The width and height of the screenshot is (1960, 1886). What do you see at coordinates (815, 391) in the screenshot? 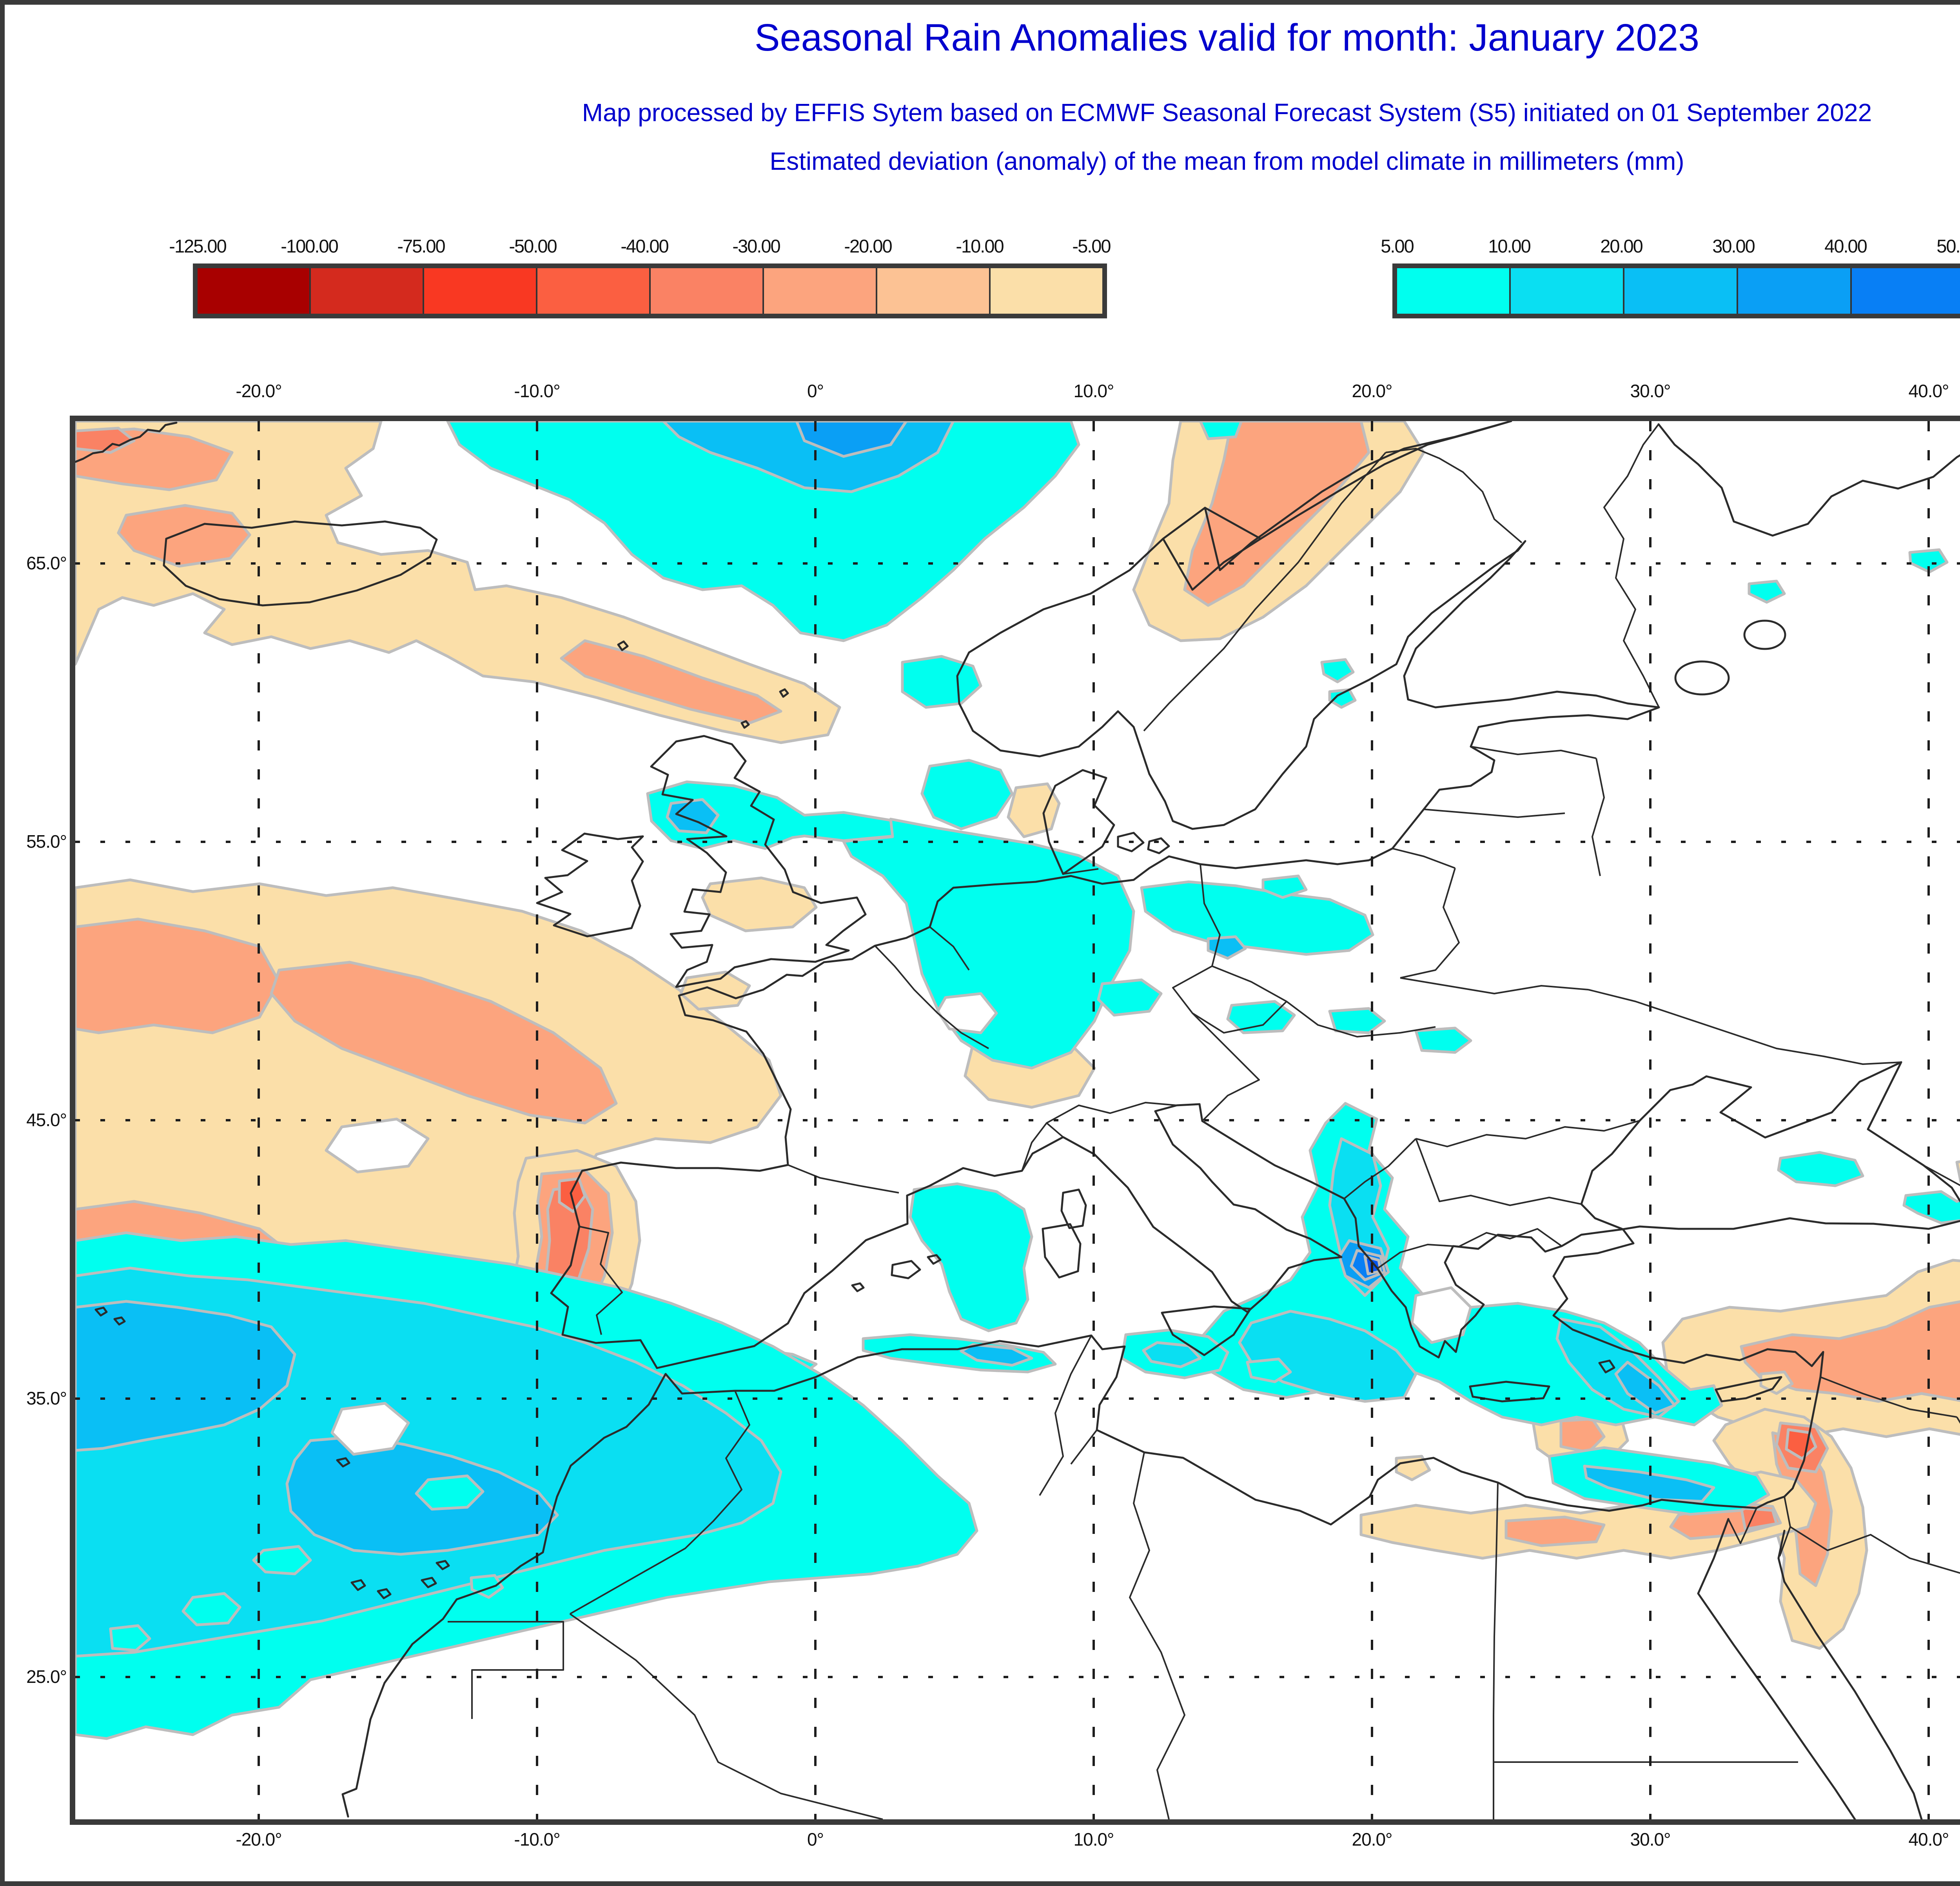
I see `lon-label-top-2: 0°` at bounding box center [815, 391].